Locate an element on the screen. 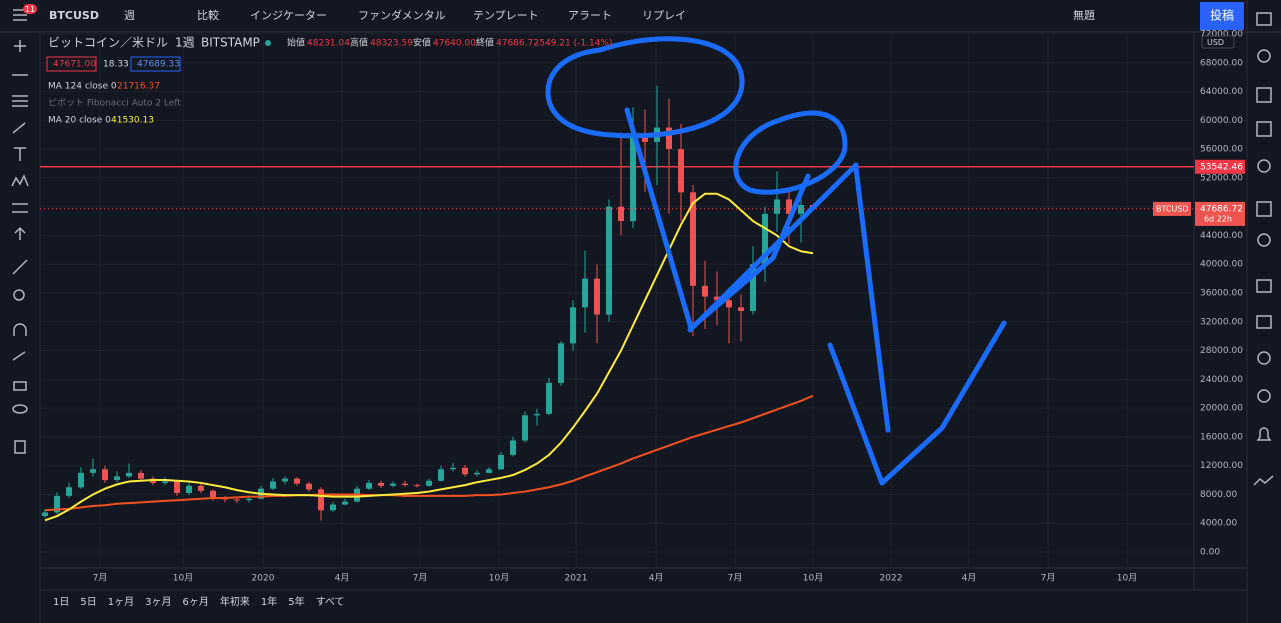  ohlc-value: 48231.04 is located at coordinates (328, 44).